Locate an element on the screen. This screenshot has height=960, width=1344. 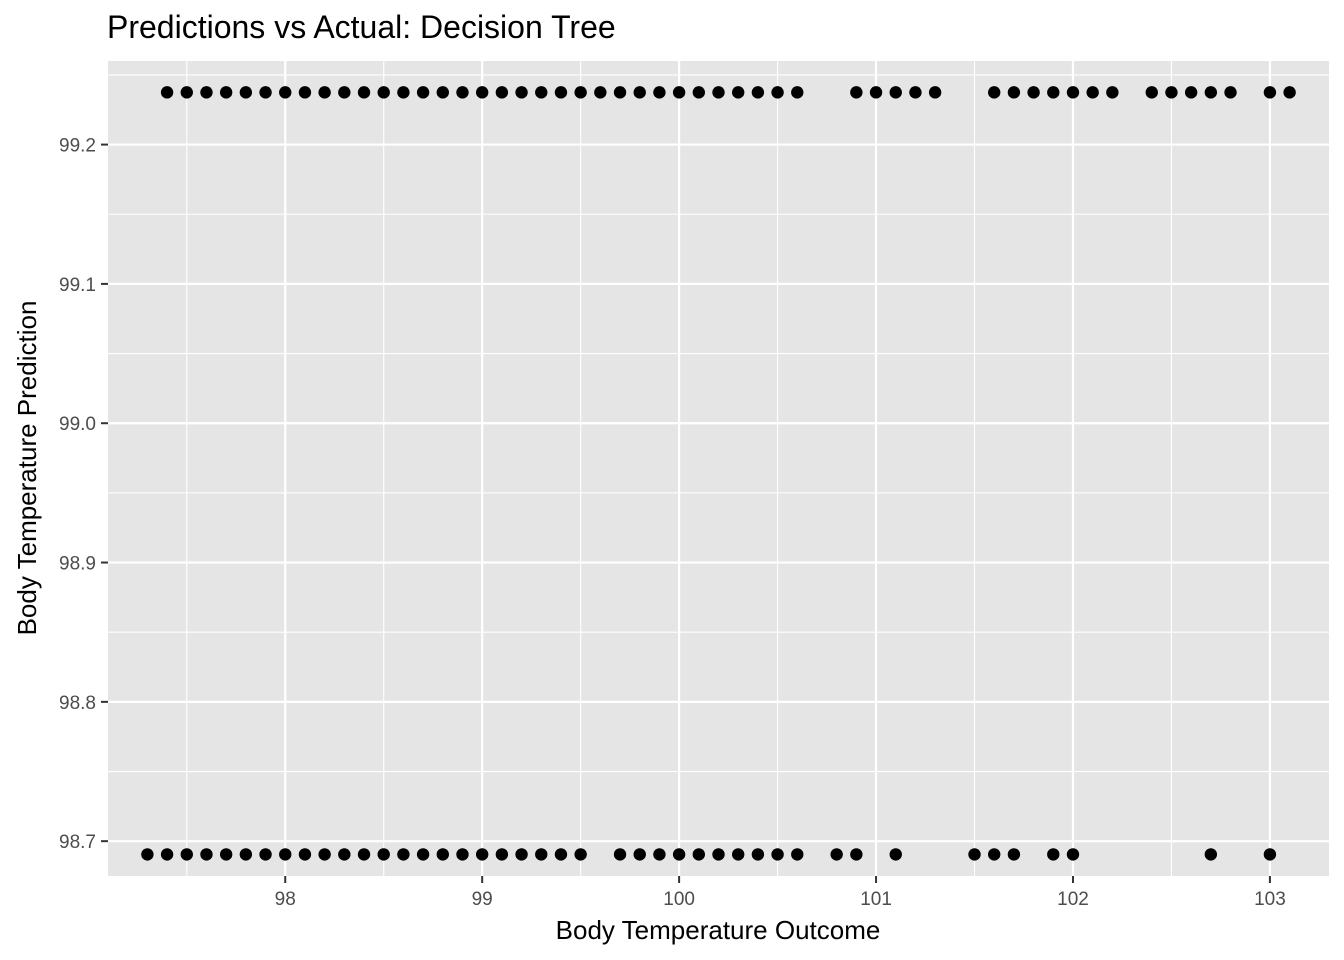
x-tick-label: 101 is located at coordinates (876, 899).